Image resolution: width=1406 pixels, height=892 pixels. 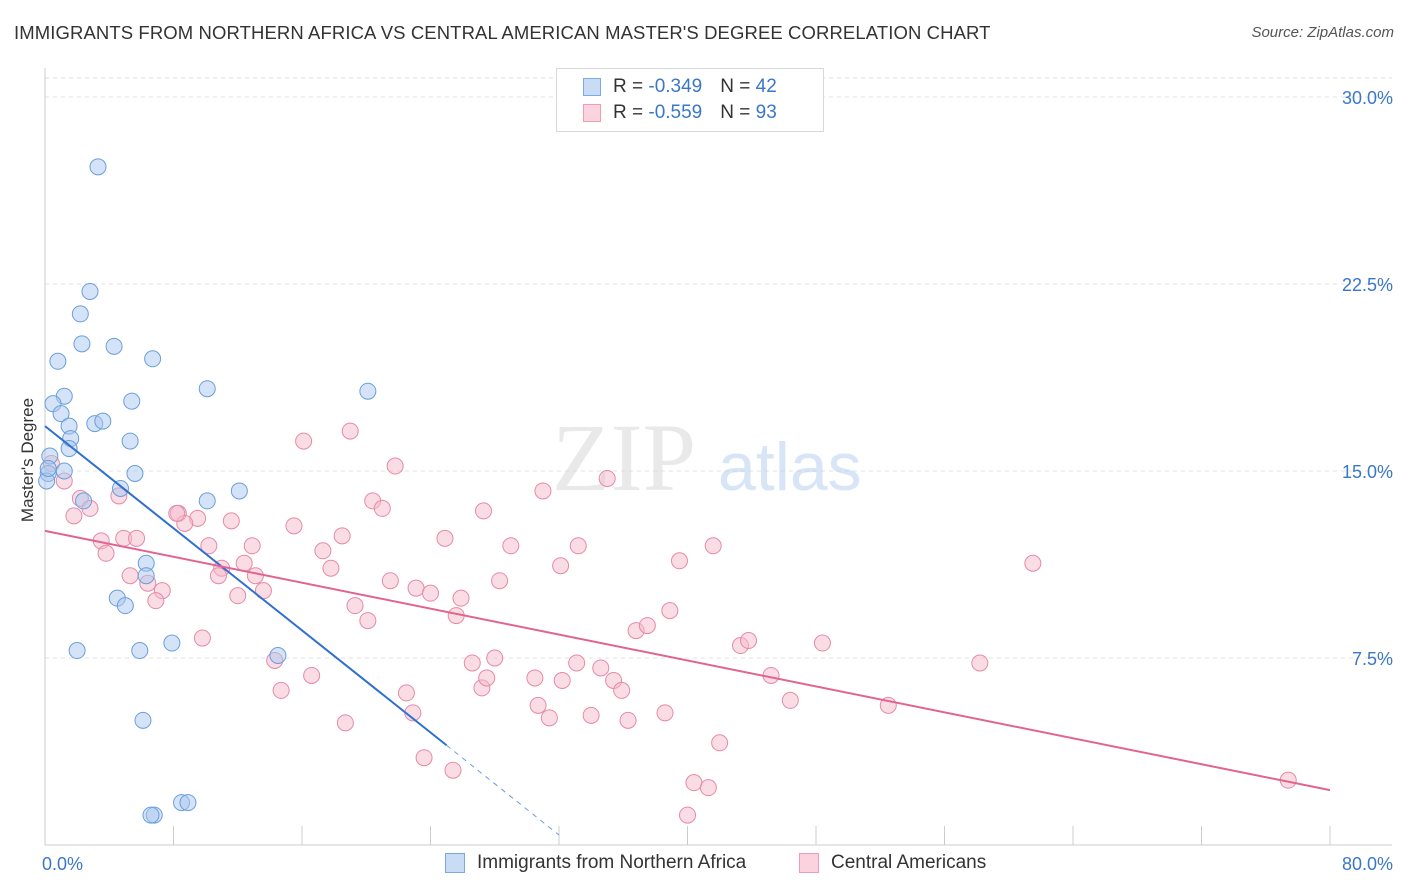 What do you see at coordinates (1367, 98) in the screenshot?
I see `y-tick-label: 30.0%` at bounding box center [1367, 98].